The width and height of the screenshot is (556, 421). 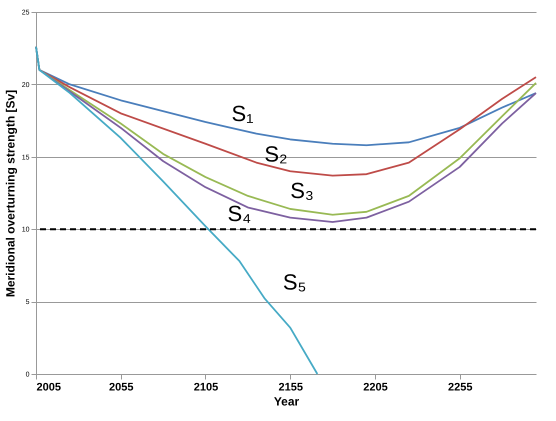 I want to click on x-tick-label: 2155, so click(x=290, y=388).